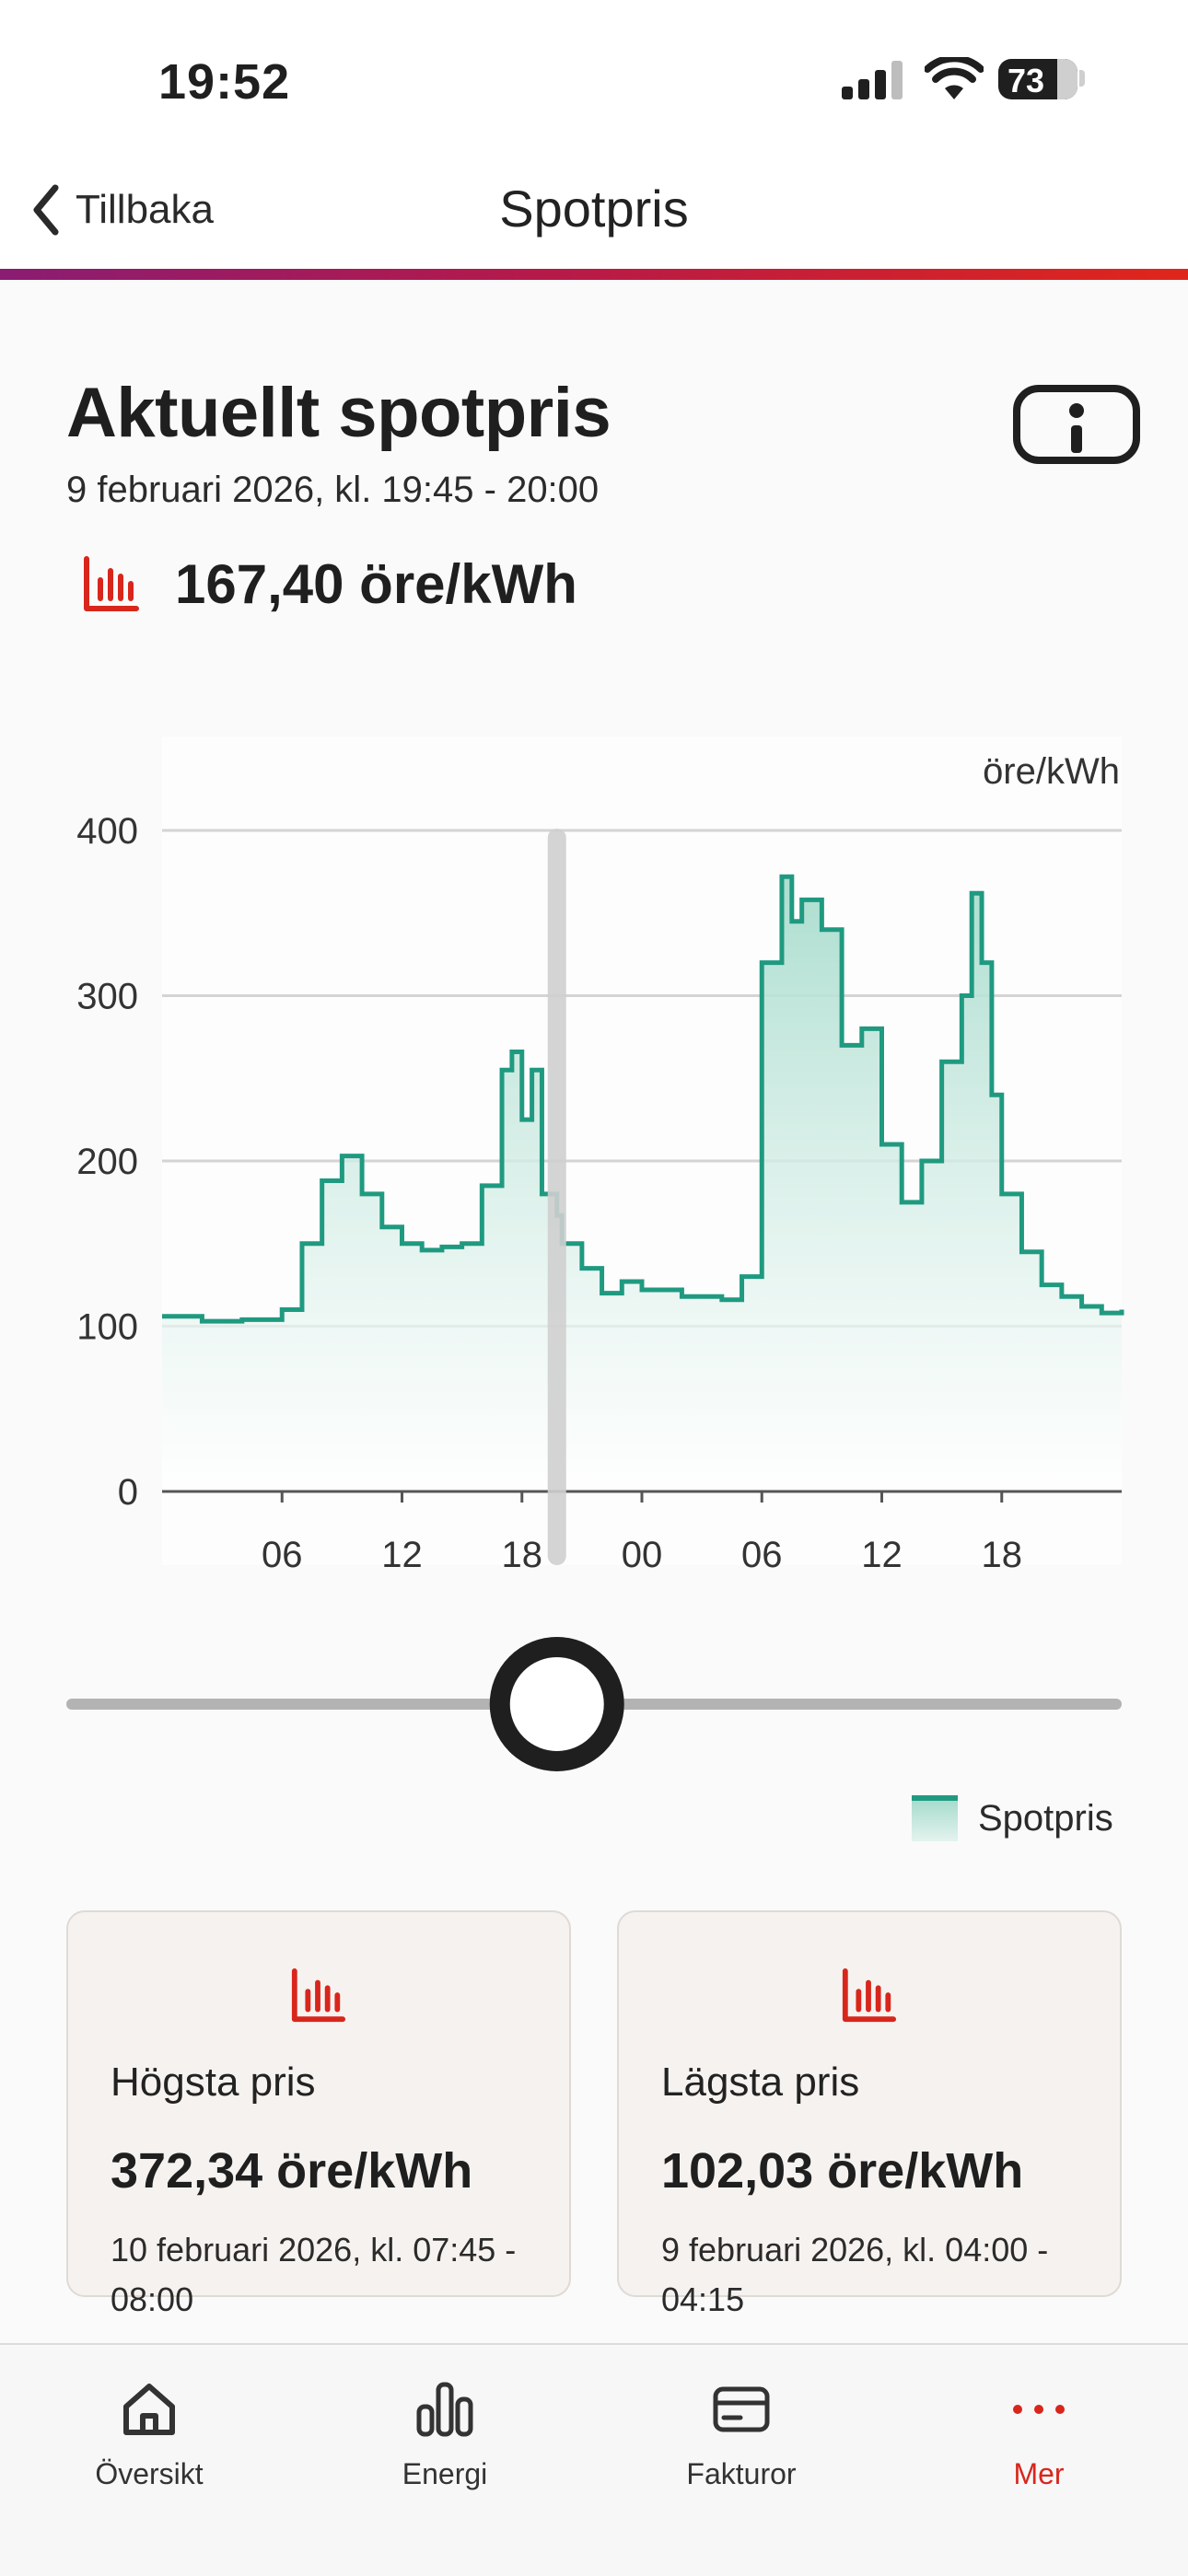  What do you see at coordinates (556, 1197) in the screenshot?
I see `time-cursor` at bounding box center [556, 1197].